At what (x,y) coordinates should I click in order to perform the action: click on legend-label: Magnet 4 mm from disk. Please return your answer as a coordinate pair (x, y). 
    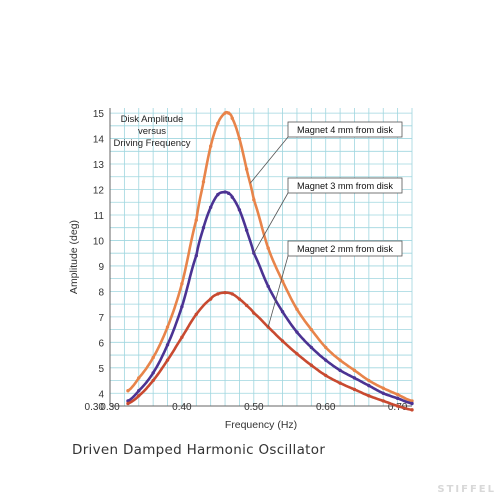
    Looking at the image, I should click on (345, 130).